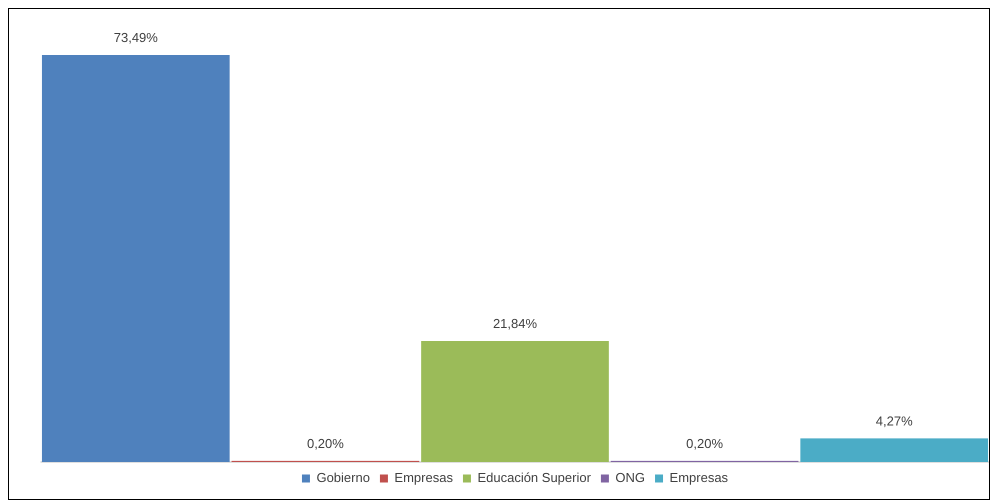 The height and width of the screenshot is (504, 998). Describe the element at coordinates (343, 478) in the screenshot. I see `legend-label: Gobierno` at that location.